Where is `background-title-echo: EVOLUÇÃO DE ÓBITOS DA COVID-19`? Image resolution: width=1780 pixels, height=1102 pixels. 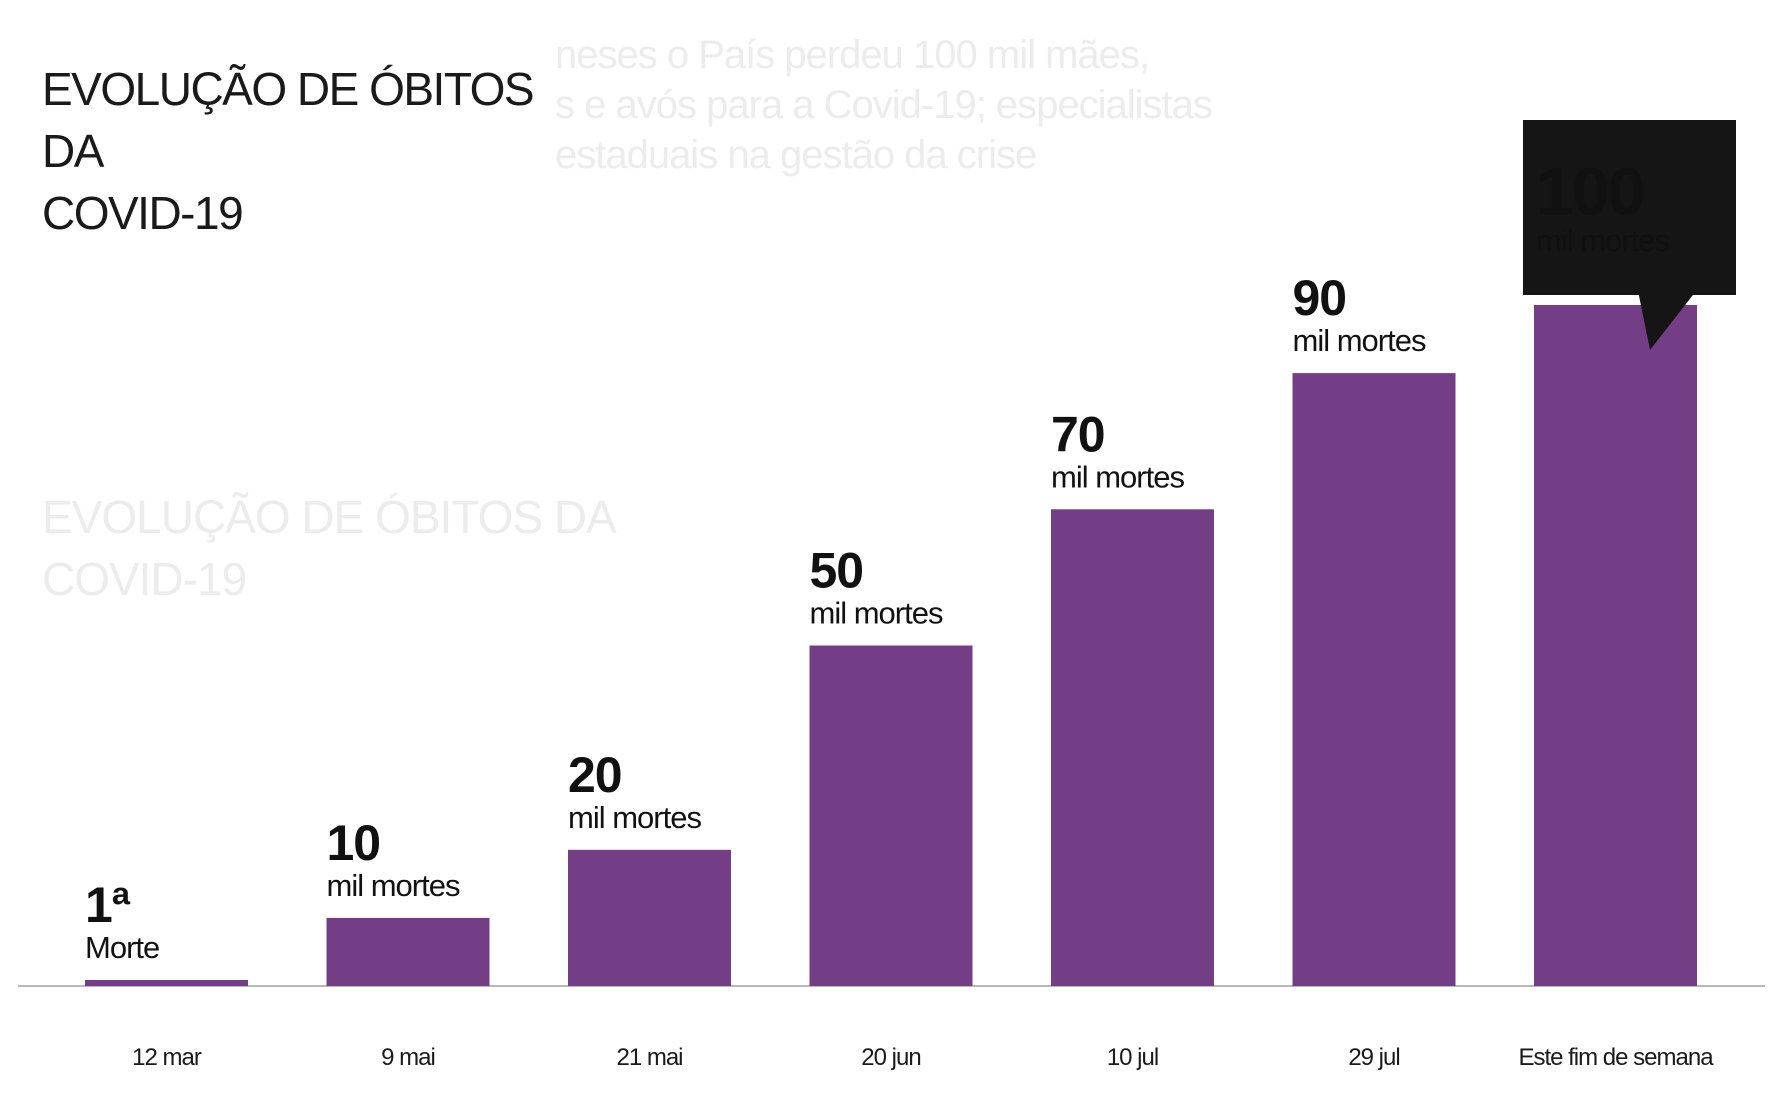
background-title-echo: EVOLUÇÃO DE ÓBITOS DA COVID-19 is located at coordinates (329, 548).